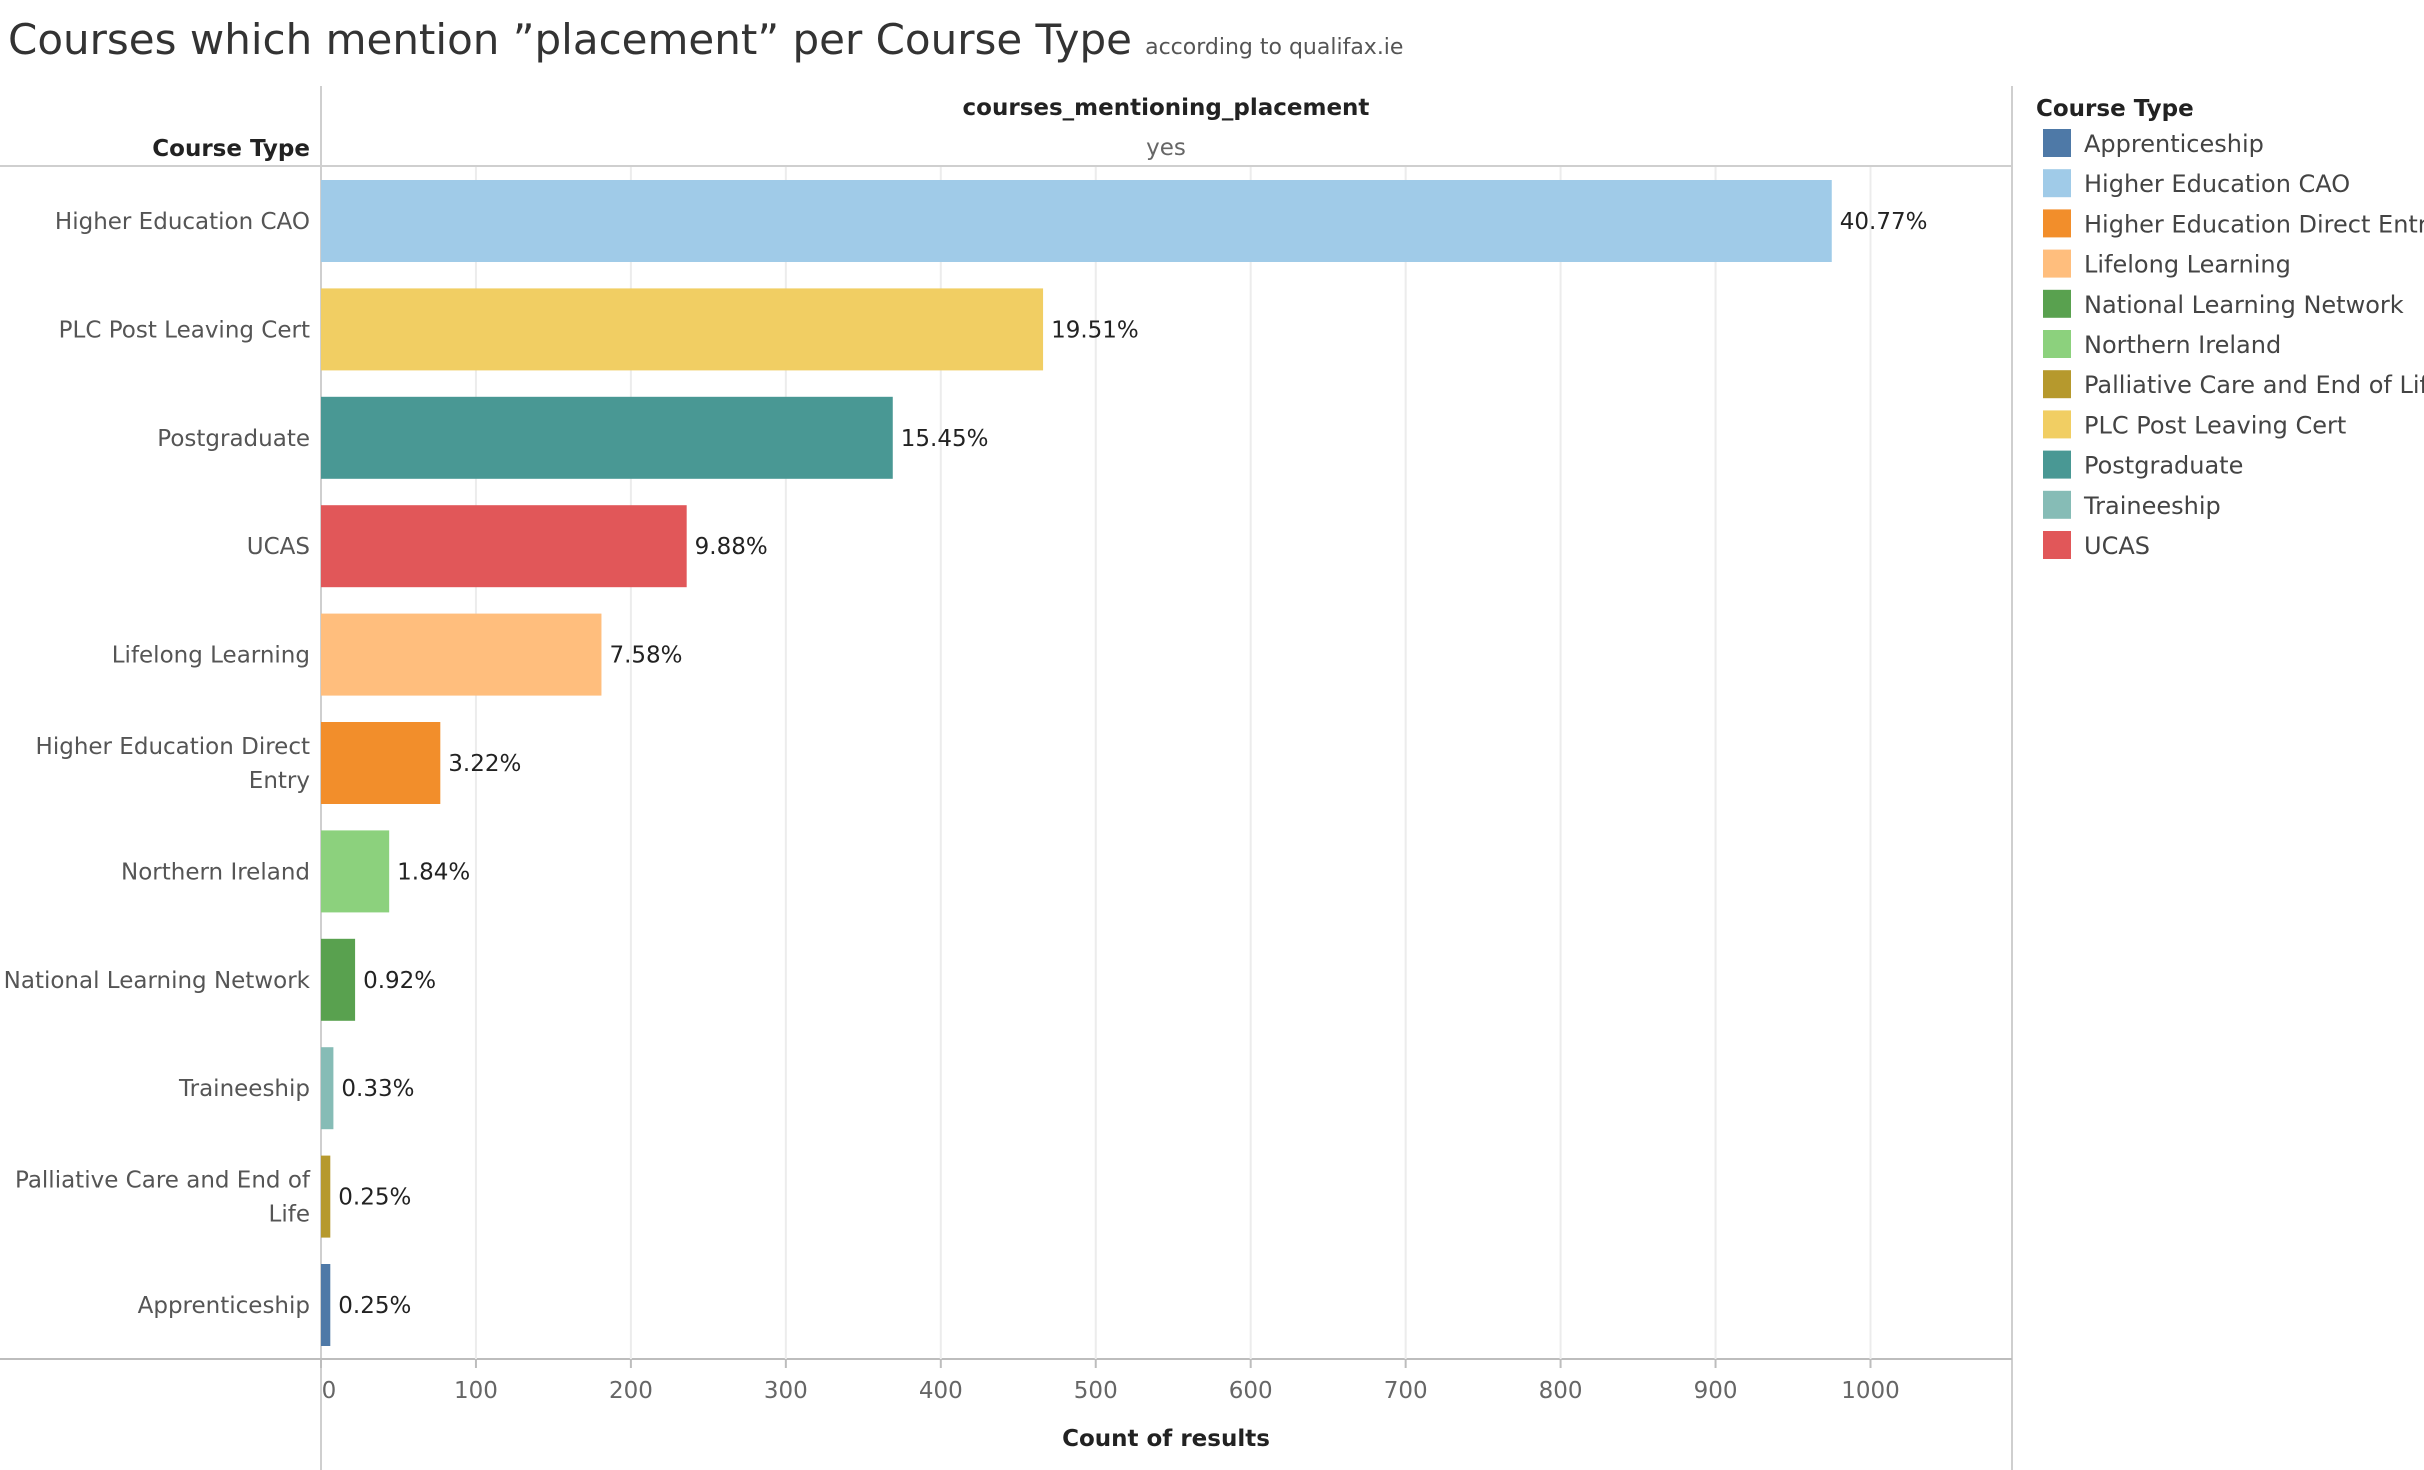 This screenshot has width=2424, height=1470. Describe the element at coordinates (211, 656) in the screenshot. I see `category-label: Lifelong Learning` at that location.